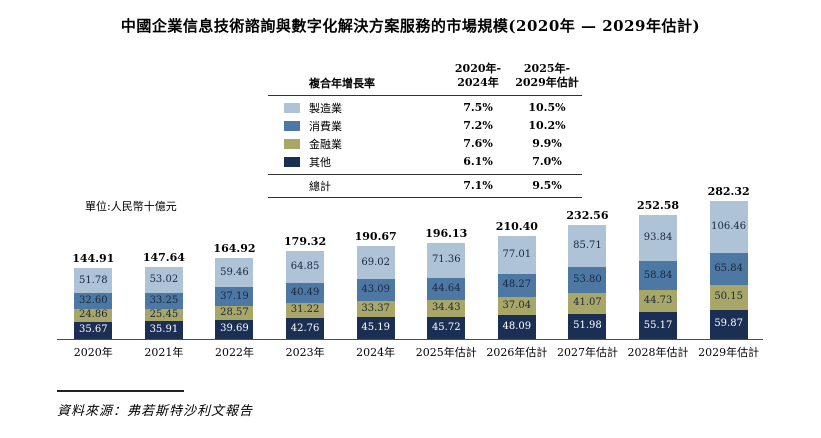  I want to click on bar-segment-finance: 37.04, so click(516, 306).